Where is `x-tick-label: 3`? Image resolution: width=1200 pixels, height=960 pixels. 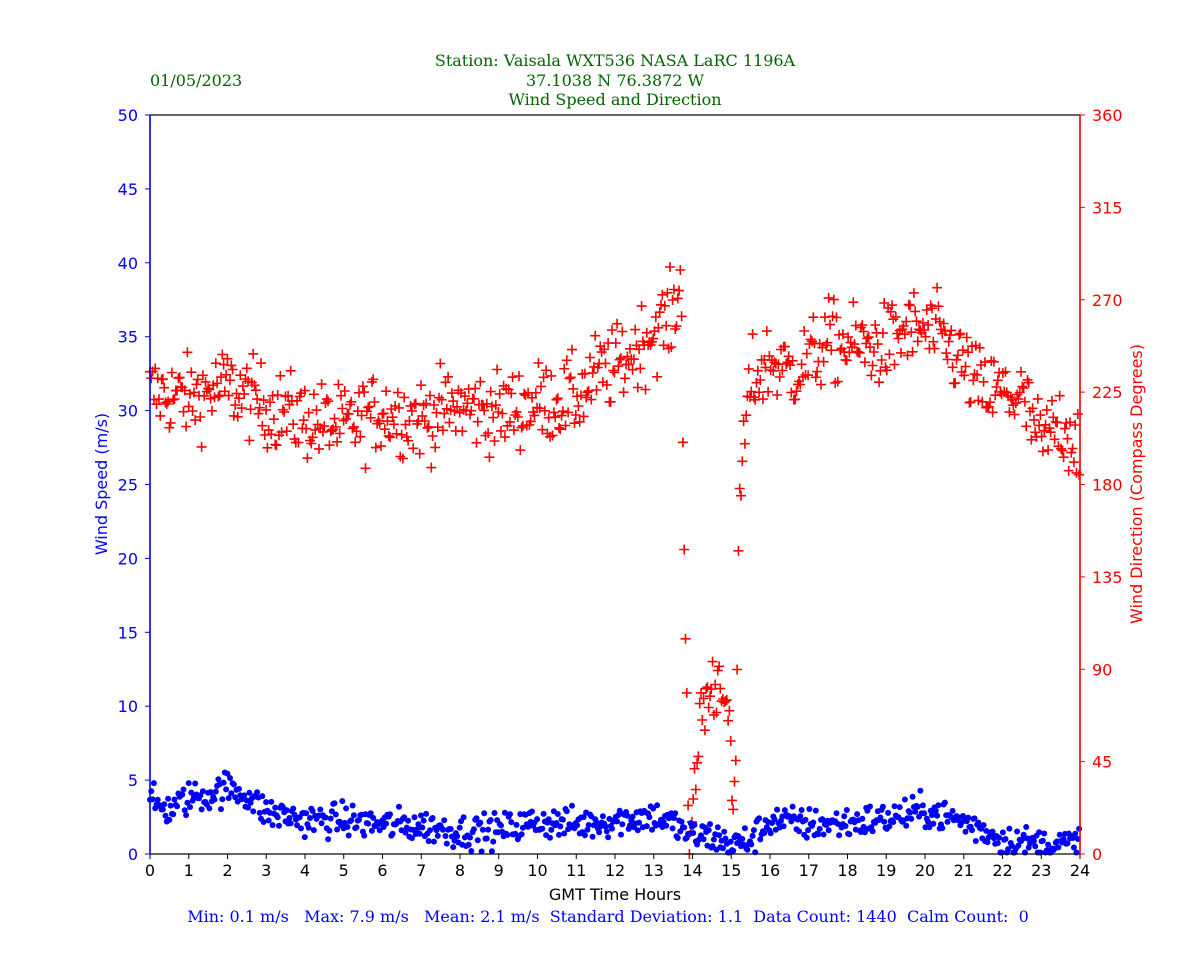 x-tick-label: 3 is located at coordinates (266, 870).